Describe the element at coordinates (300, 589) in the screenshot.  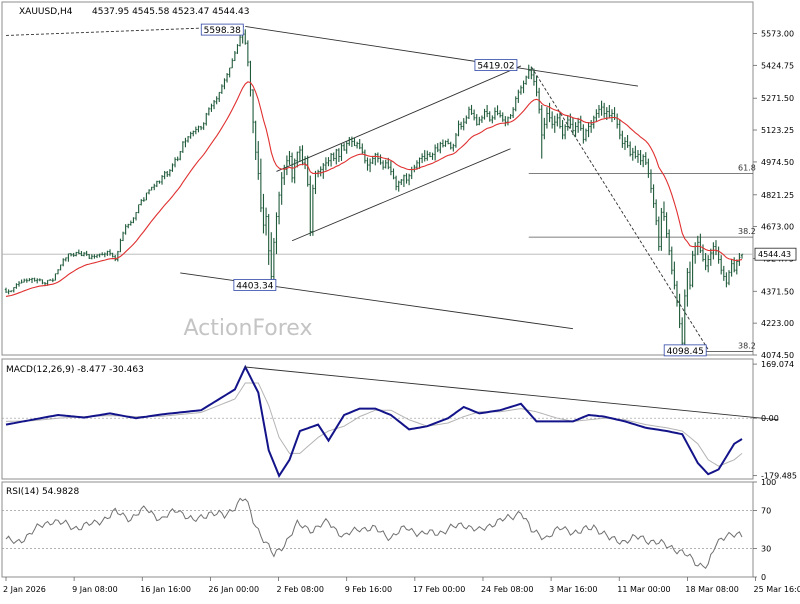
I see `time-tick-label: 2 Feb 08:00` at that location.